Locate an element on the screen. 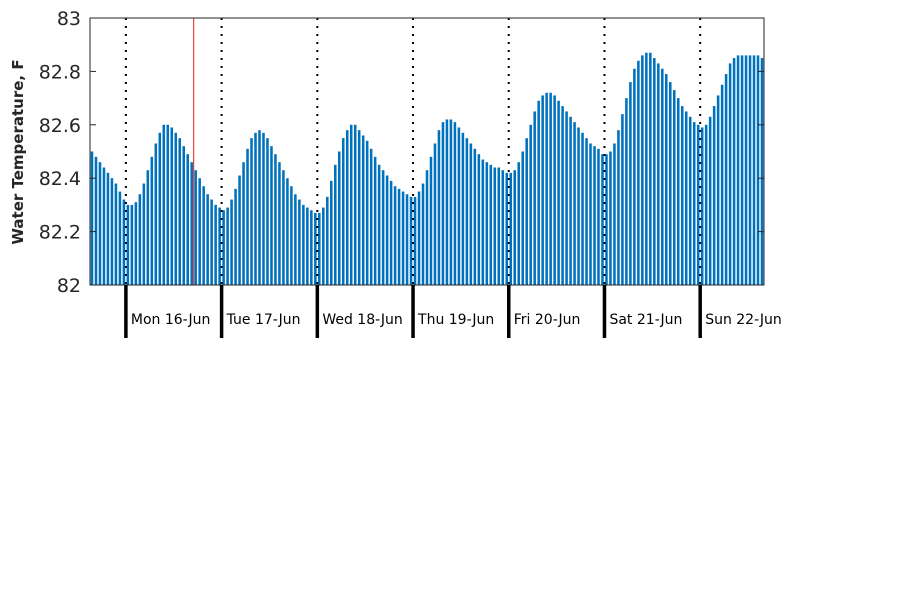 This screenshot has height=600, width=900. day-label: Mon 16-Jun is located at coordinates (171, 320).